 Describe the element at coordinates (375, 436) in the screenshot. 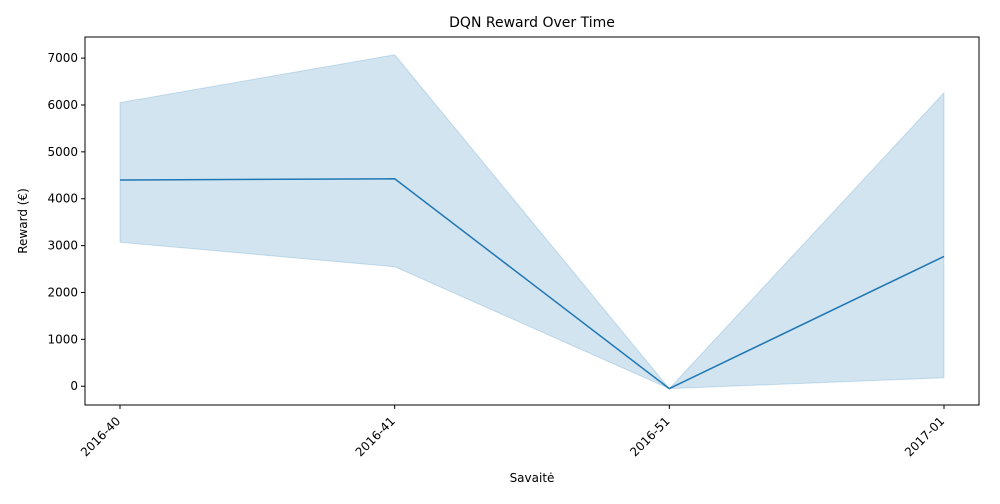

I see `x-tick-label: 2016-41` at that location.